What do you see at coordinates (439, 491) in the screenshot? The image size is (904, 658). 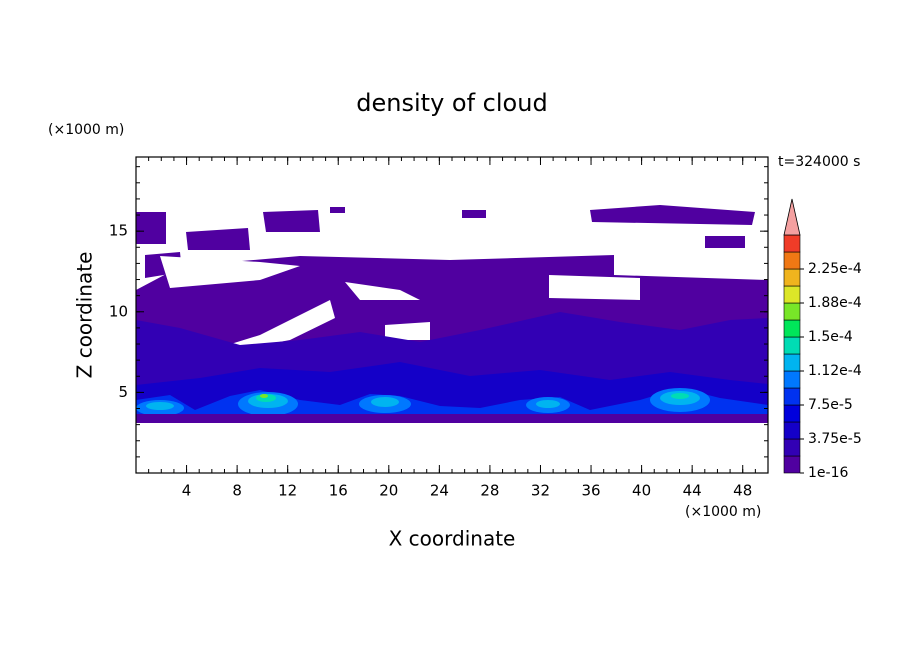 I see `x-tick-label: 24` at bounding box center [439, 491].